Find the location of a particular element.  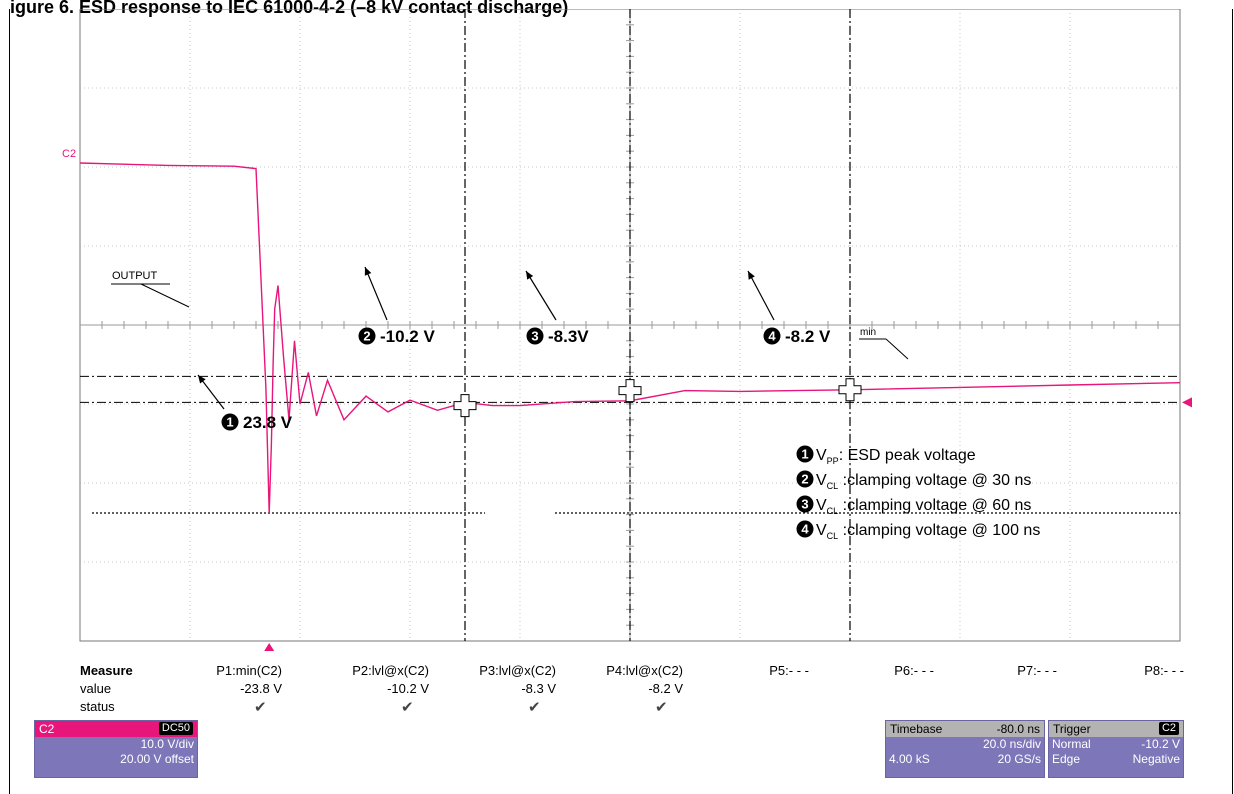

trigger-level: -10.2 V is located at coordinates (1160, 744).